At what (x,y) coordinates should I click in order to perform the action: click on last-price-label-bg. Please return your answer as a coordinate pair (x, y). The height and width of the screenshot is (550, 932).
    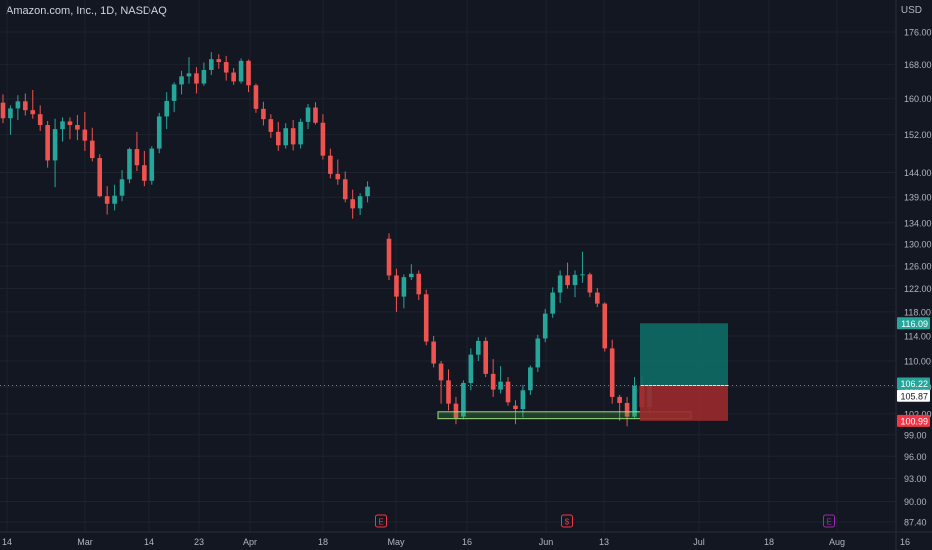
    Looking at the image, I should click on (913, 395).